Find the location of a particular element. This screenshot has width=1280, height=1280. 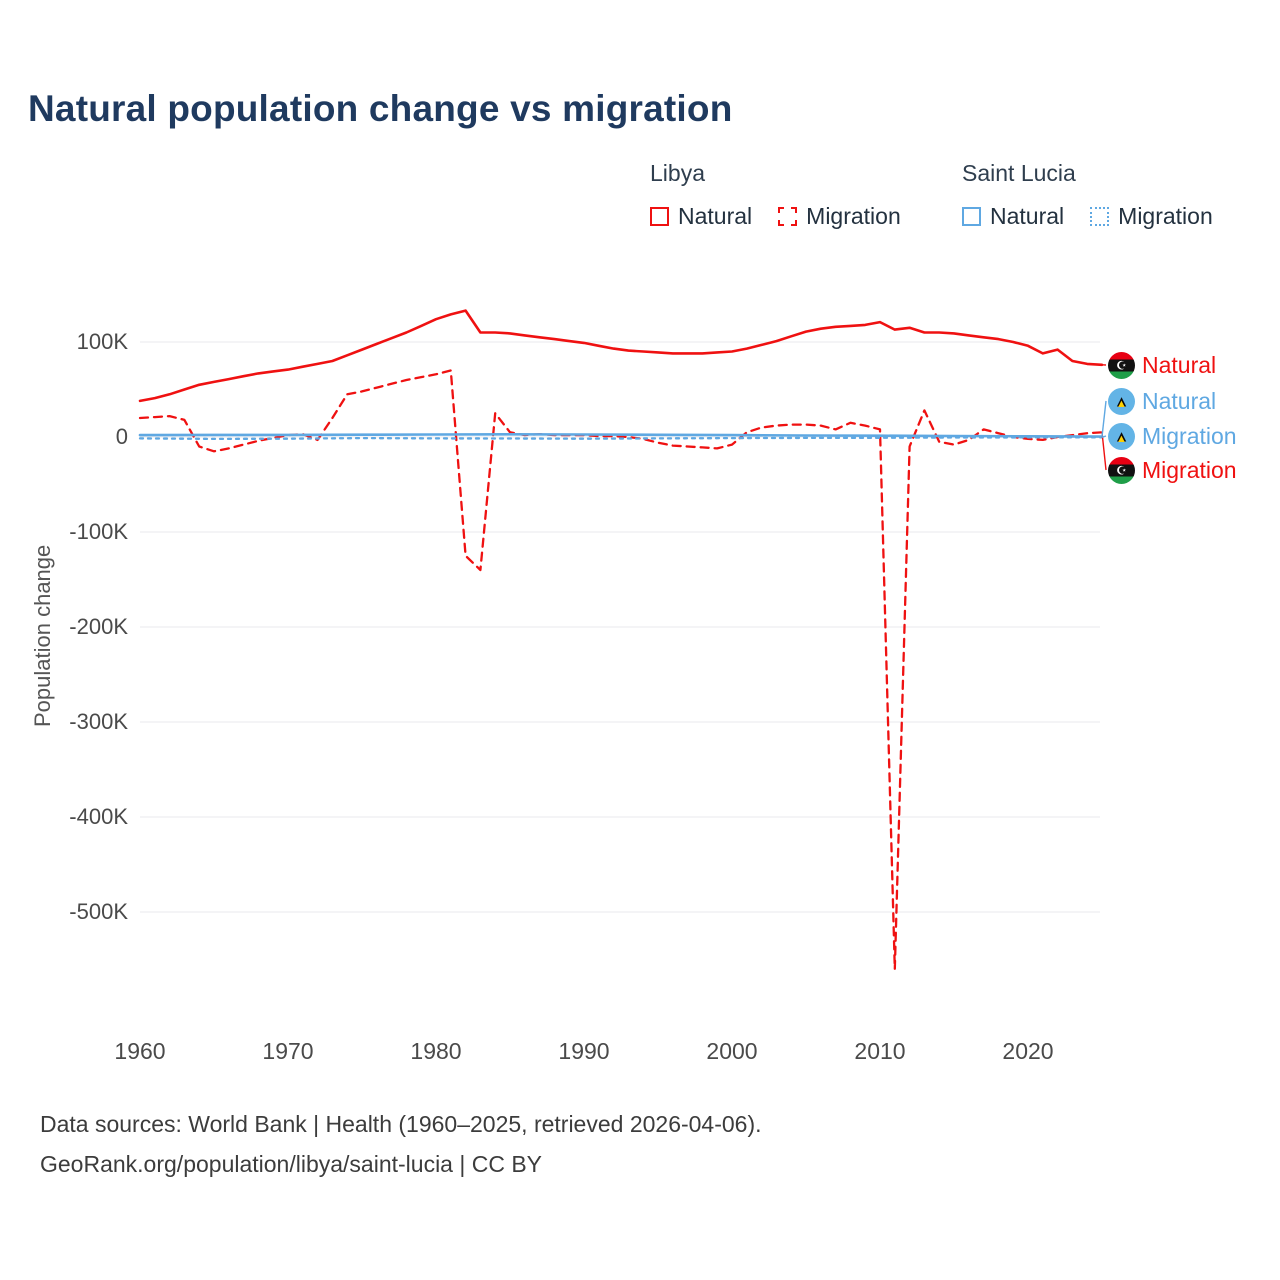

x-tick-label: 1980 is located at coordinates (436, 1051).